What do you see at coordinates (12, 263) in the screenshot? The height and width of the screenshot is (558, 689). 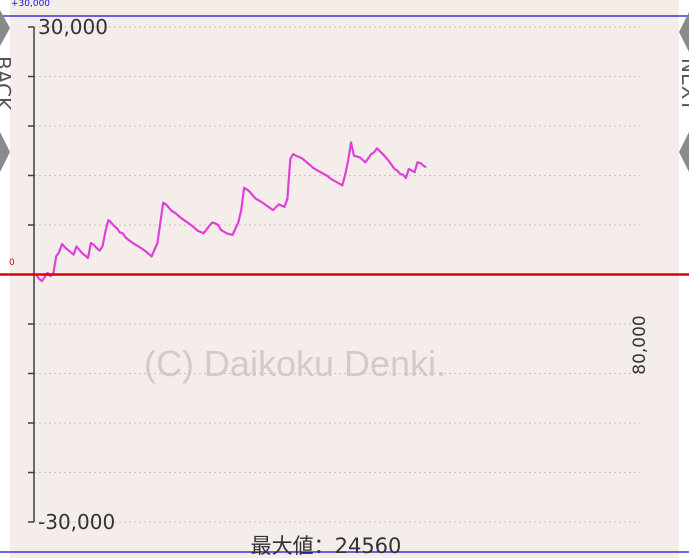 I see `zero-marker-label: 0` at bounding box center [12, 263].